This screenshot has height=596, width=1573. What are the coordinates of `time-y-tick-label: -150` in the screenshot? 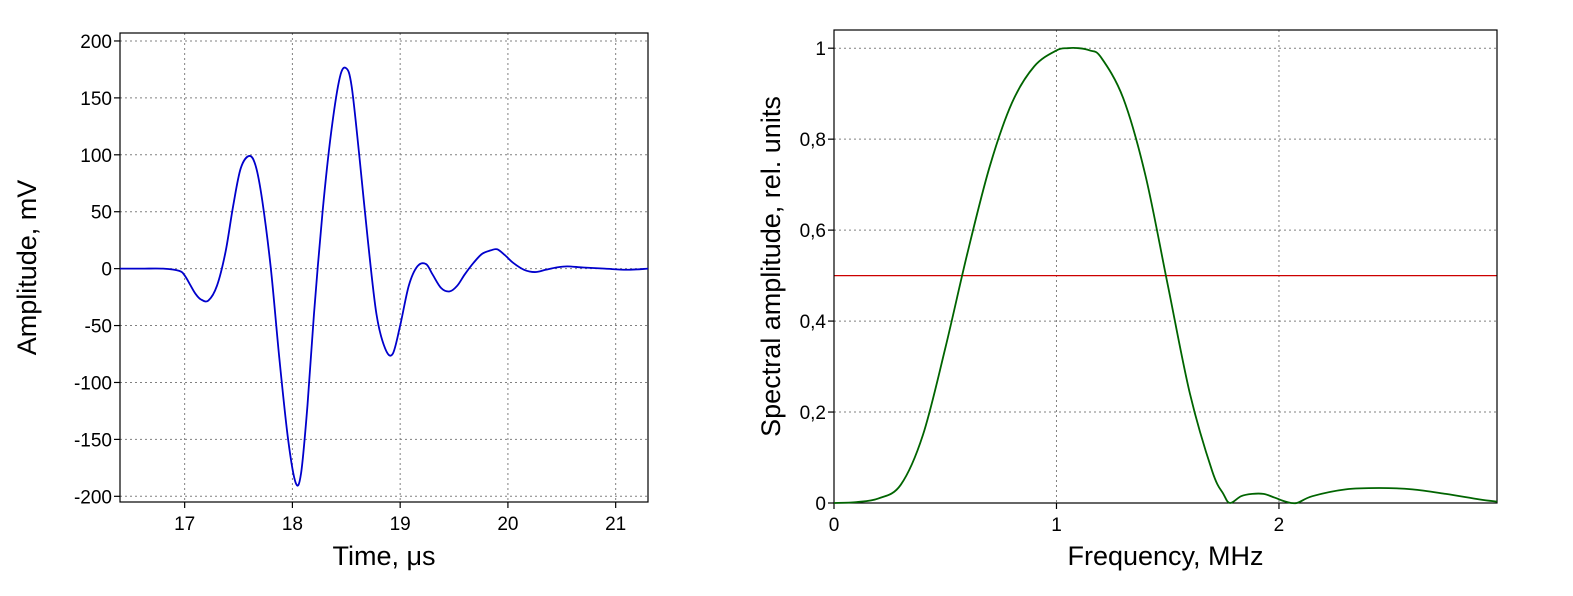 It's located at (93, 440).